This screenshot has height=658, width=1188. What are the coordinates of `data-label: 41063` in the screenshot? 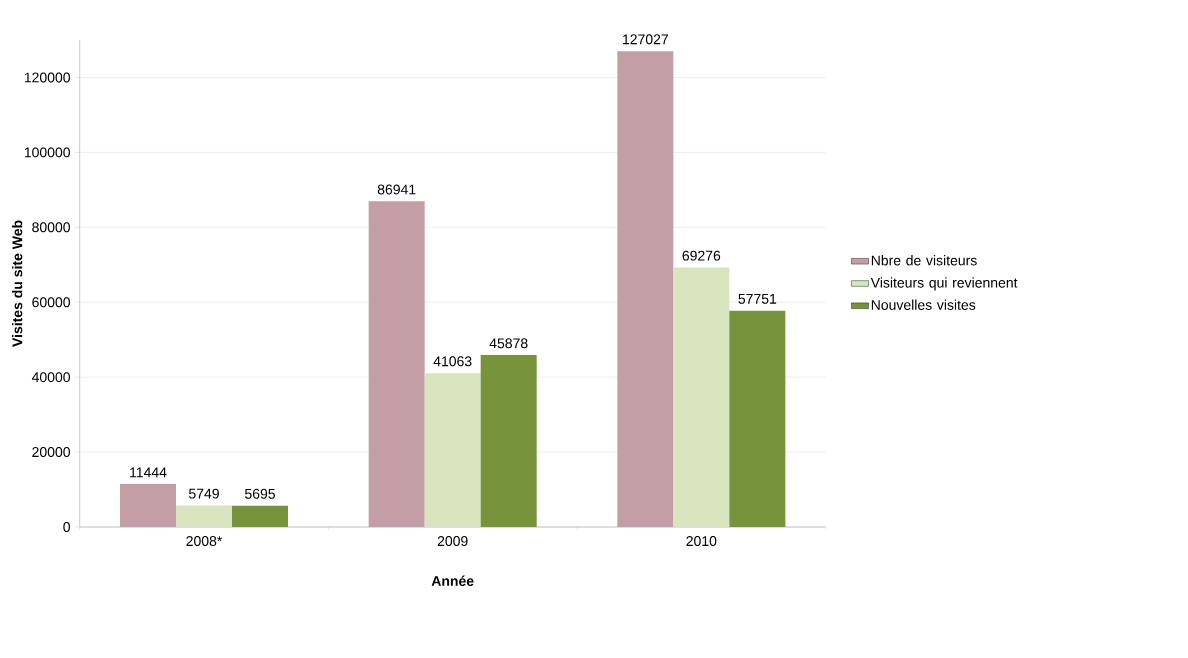 It's located at (452, 361).